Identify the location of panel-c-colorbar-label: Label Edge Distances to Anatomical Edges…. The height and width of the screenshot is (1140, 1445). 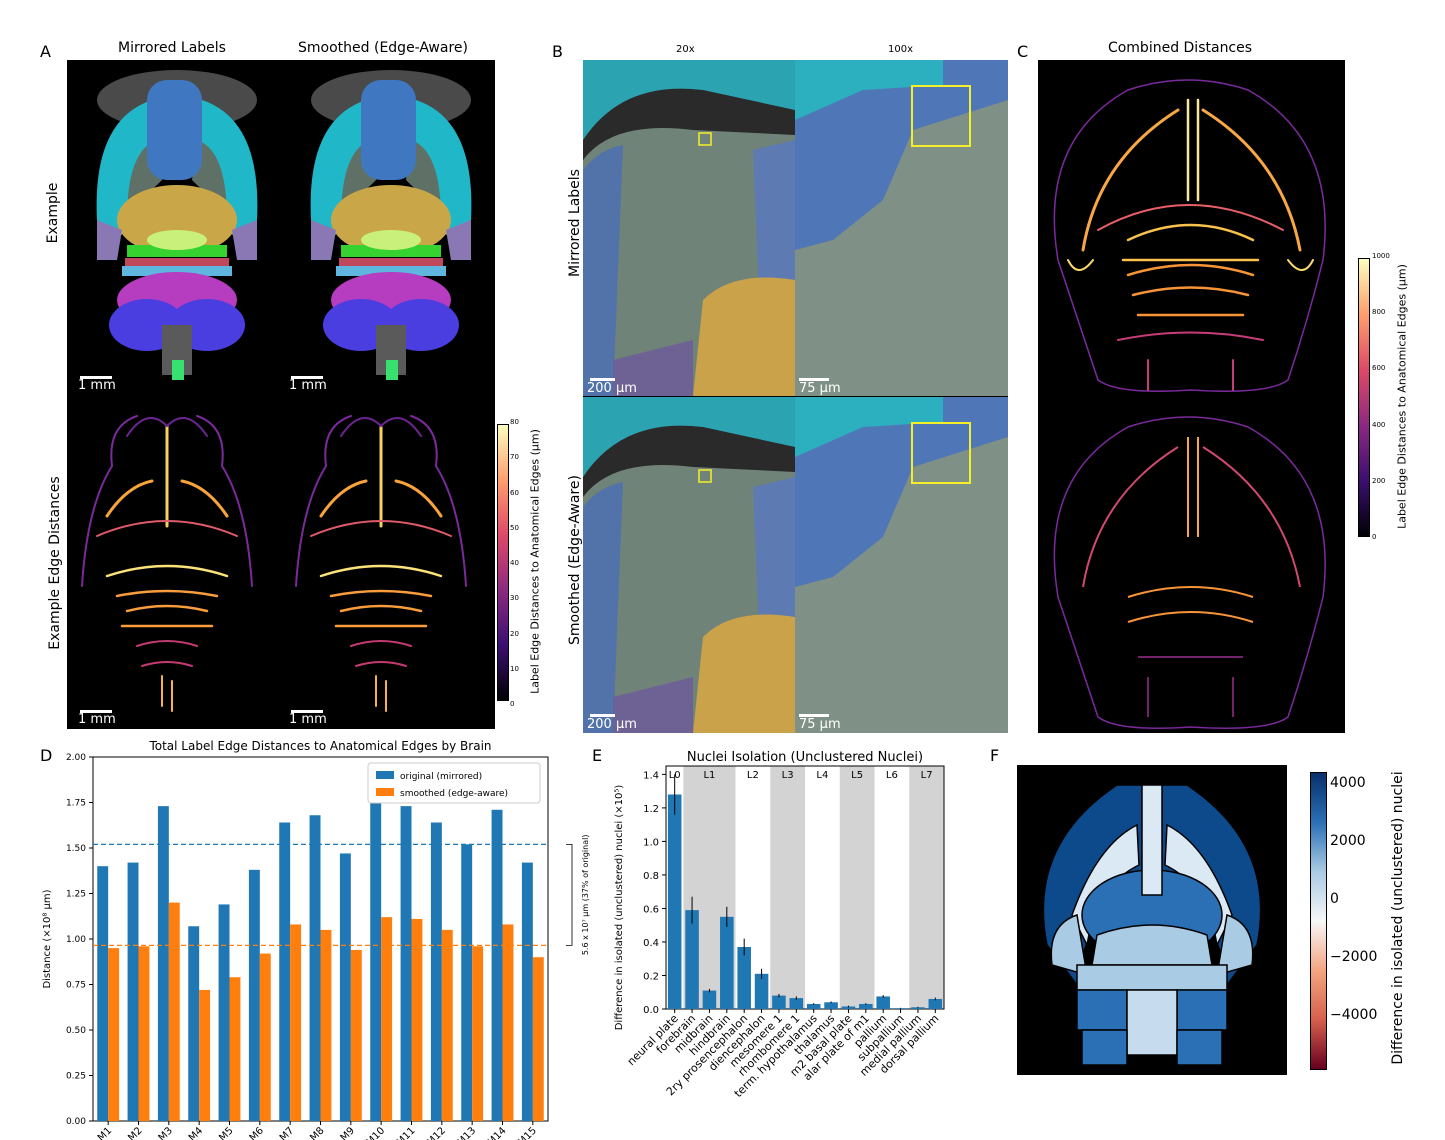
(1402, 396).